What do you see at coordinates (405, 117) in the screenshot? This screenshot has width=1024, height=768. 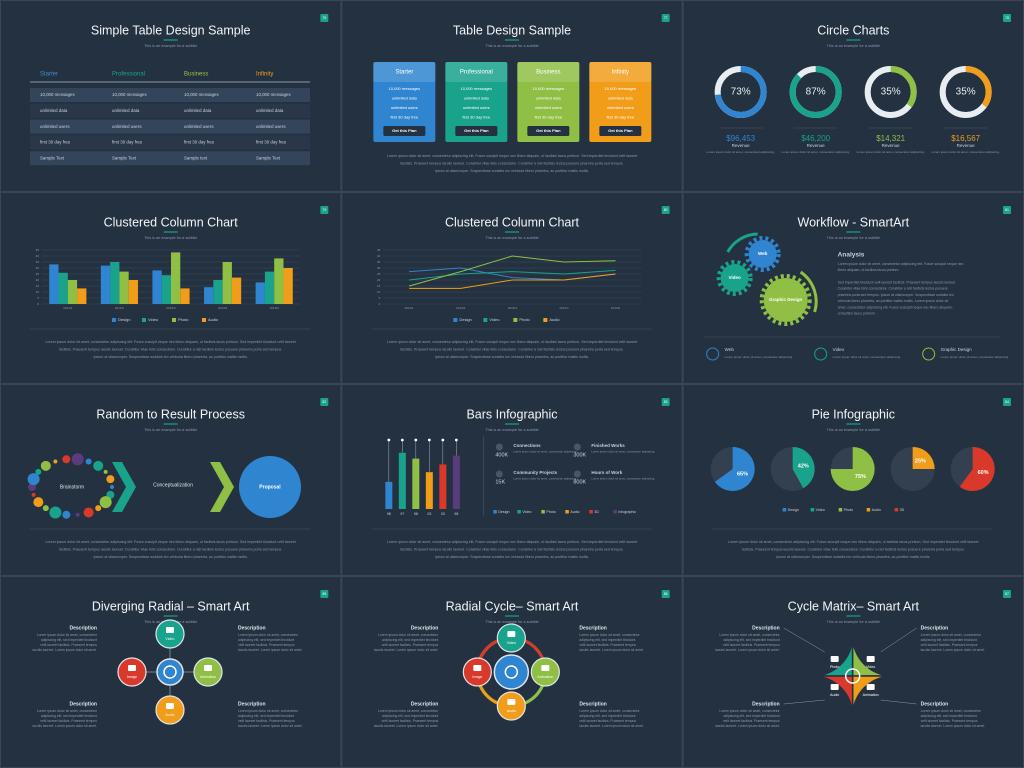 I see `plan-feature: first 30 day free` at bounding box center [405, 117].